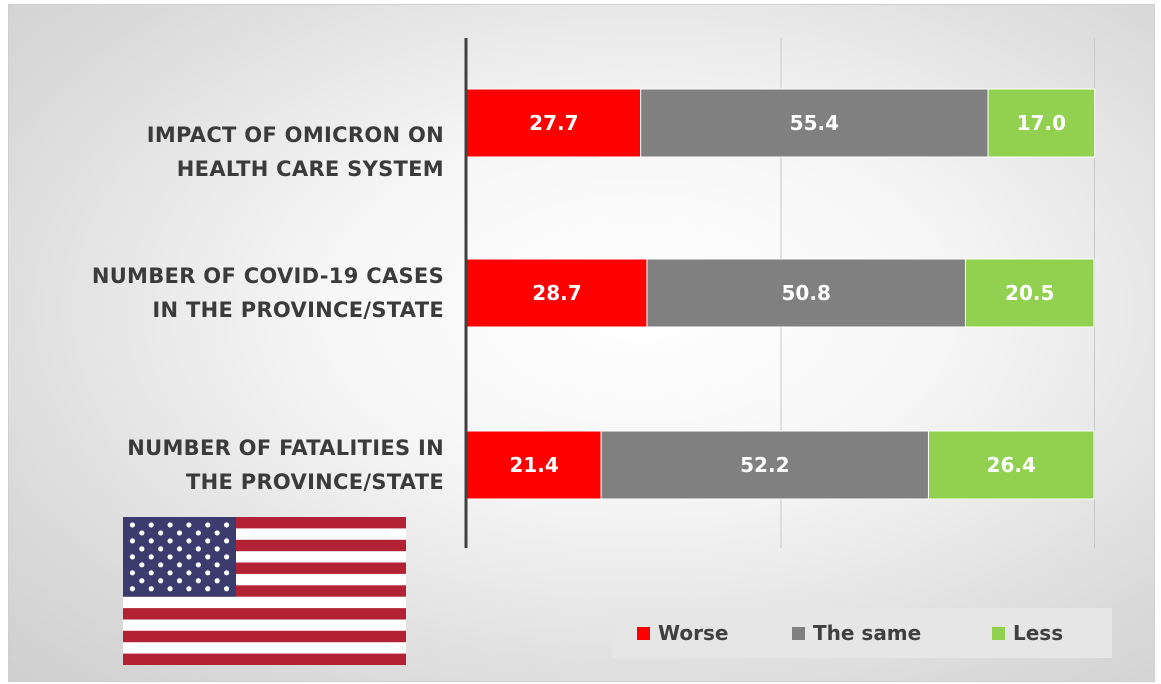 The height and width of the screenshot is (684, 1161). I want to click on legend-label-worse: Worse, so click(693, 633).